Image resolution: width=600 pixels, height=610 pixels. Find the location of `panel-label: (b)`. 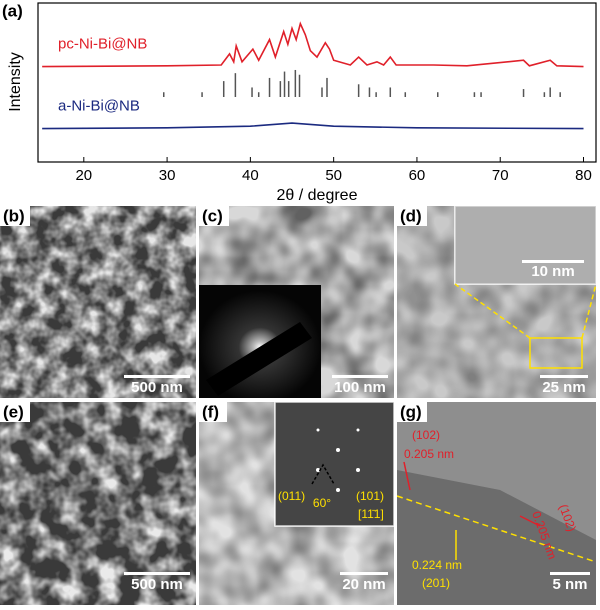

panel-label: (b) is located at coordinates (14, 215).